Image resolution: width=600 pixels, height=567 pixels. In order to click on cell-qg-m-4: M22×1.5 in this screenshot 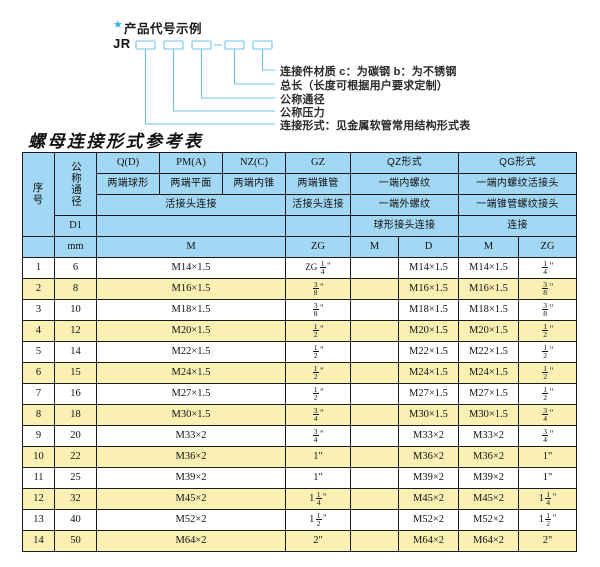, I will do `click(488, 352)`.